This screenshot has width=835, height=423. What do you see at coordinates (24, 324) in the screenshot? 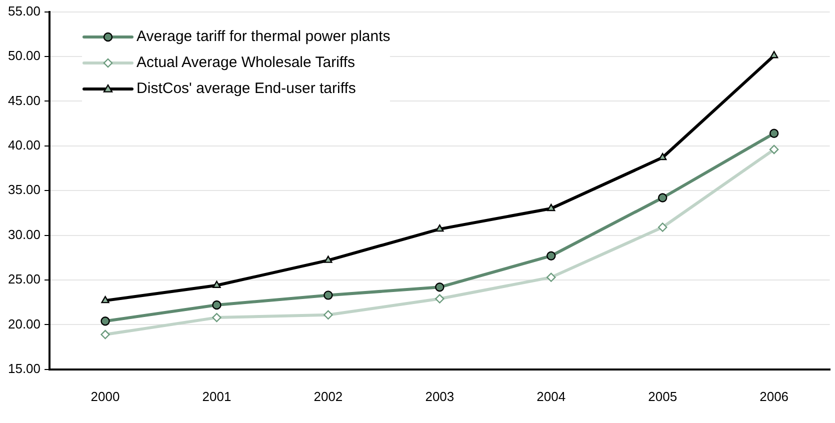
I see `y-tick-label: 20.00` at bounding box center [24, 324].